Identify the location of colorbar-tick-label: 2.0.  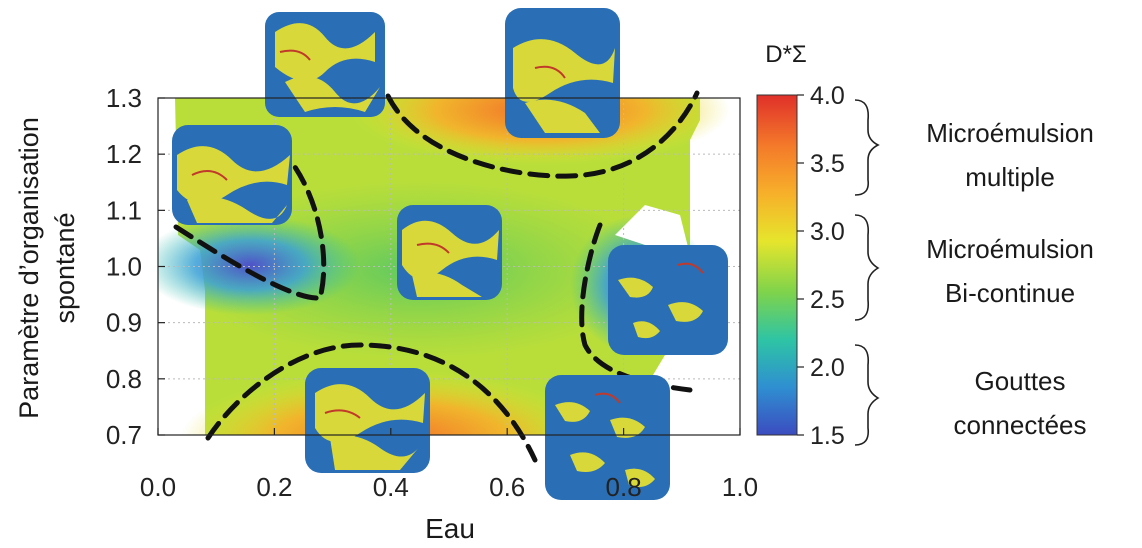
(827, 368).